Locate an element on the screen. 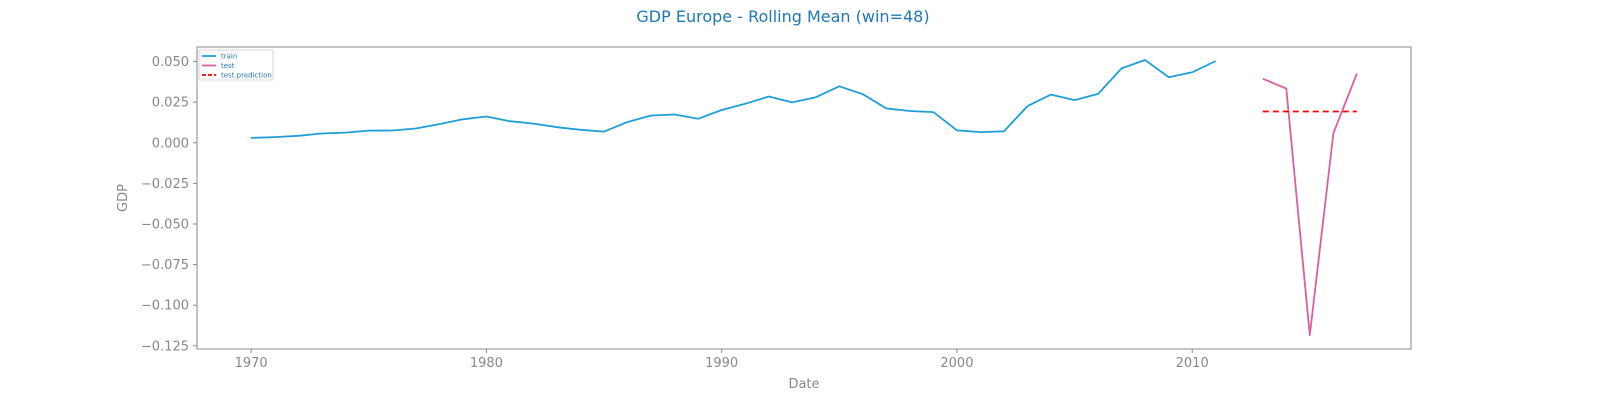 The width and height of the screenshot is (1600, 400). x-axis: 1970 1980 1990 2000 2010 is located at coordinates (722, 360).